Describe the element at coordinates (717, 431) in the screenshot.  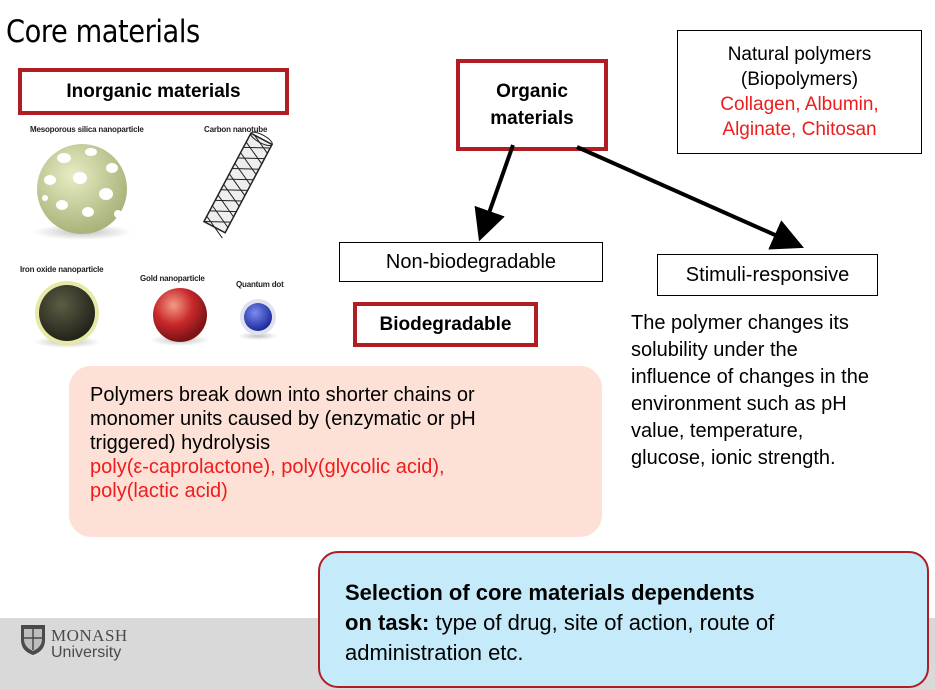
I see `stimuli-desc-line: value, temperature,` at that location.